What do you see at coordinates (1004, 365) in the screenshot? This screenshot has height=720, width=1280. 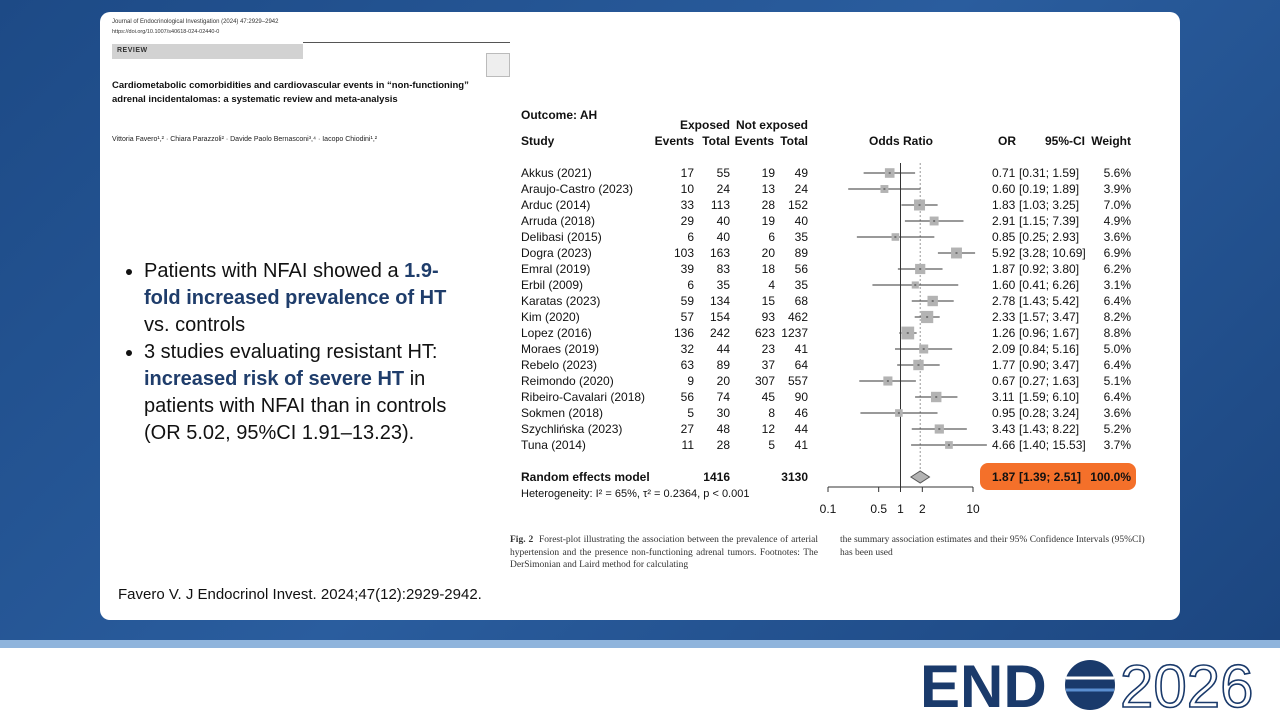 I see `or-value: 1.77` at bounding box center [1004, 365].